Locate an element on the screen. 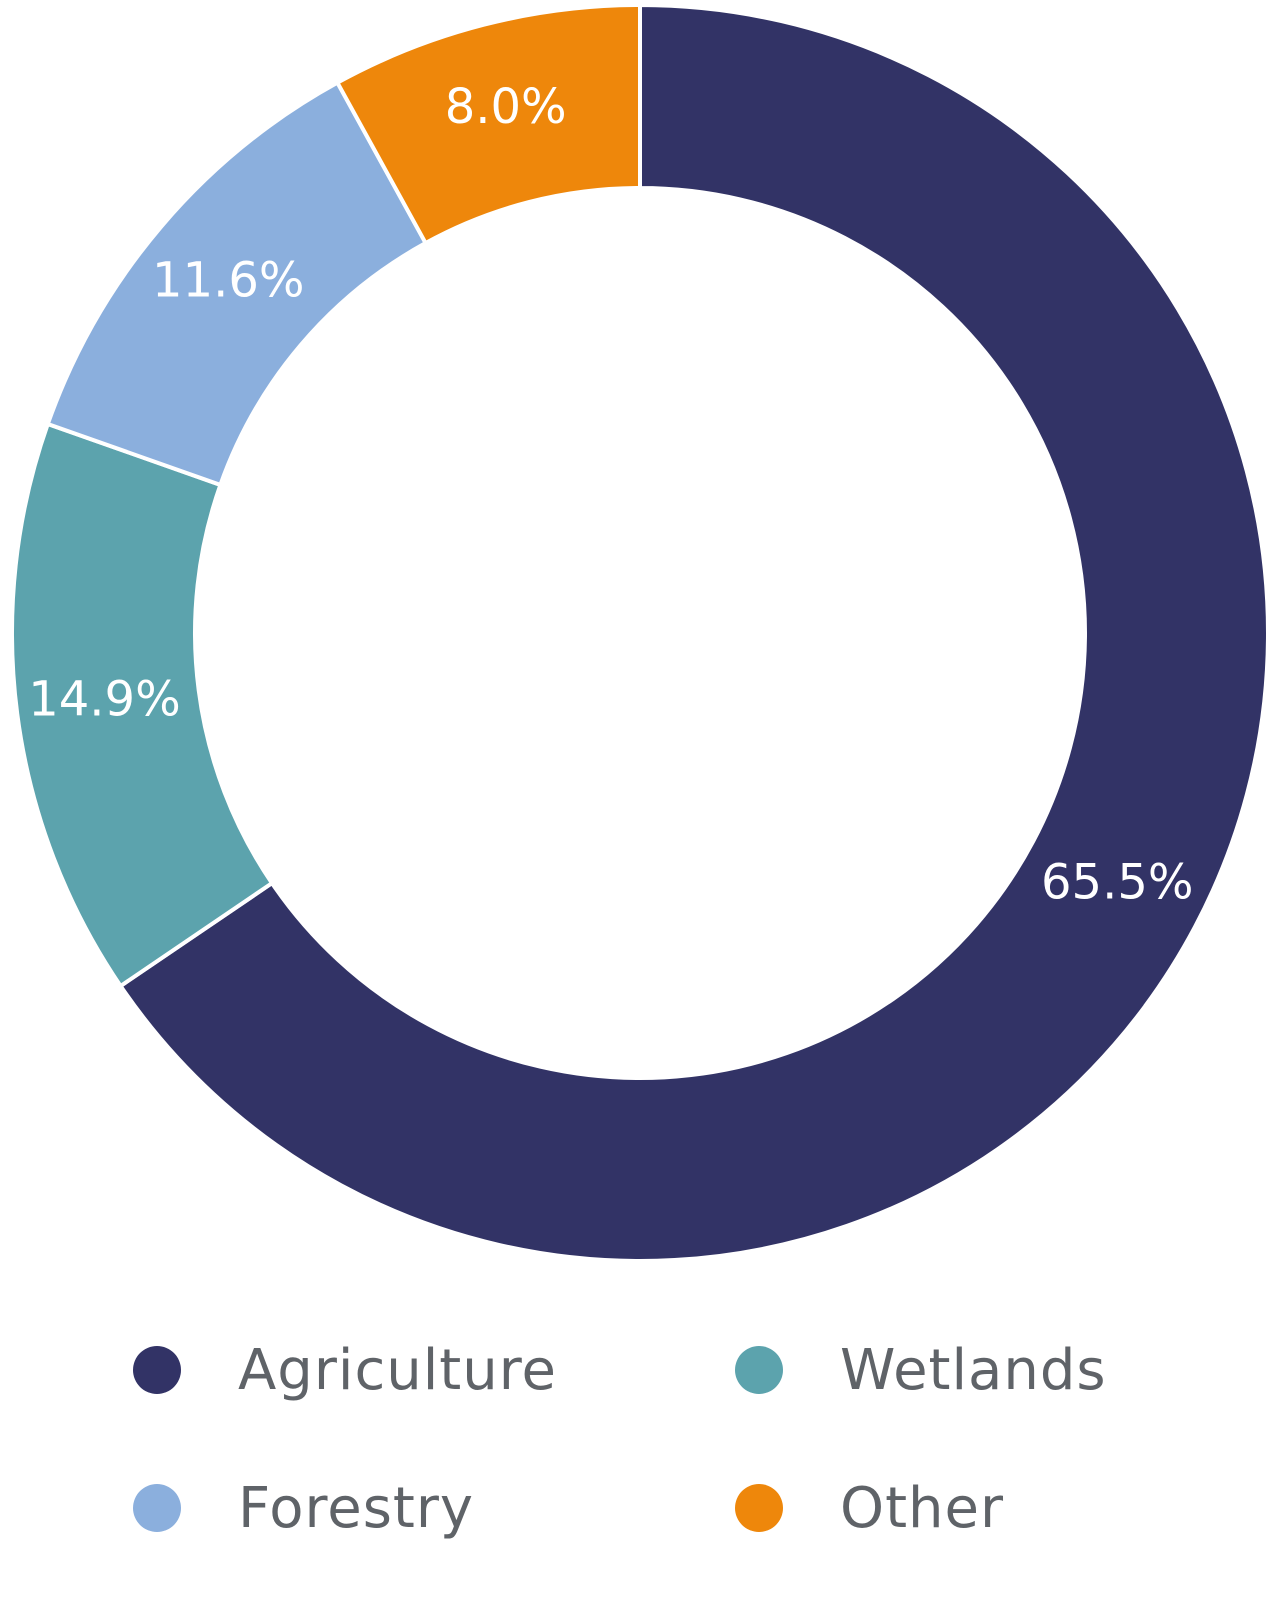 This screenshot has width=1280, height=1604. legend-label-agriculture: Agriculture is located at coordinates (397, 1370).